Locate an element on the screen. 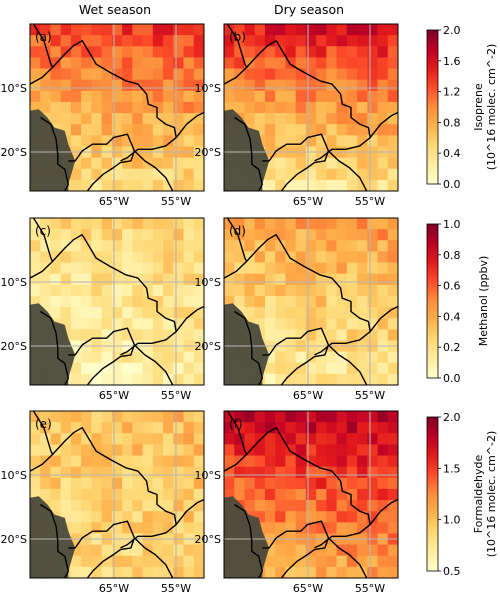  colorbar-label: Formaldehyde is located at coordinates (478, 494).